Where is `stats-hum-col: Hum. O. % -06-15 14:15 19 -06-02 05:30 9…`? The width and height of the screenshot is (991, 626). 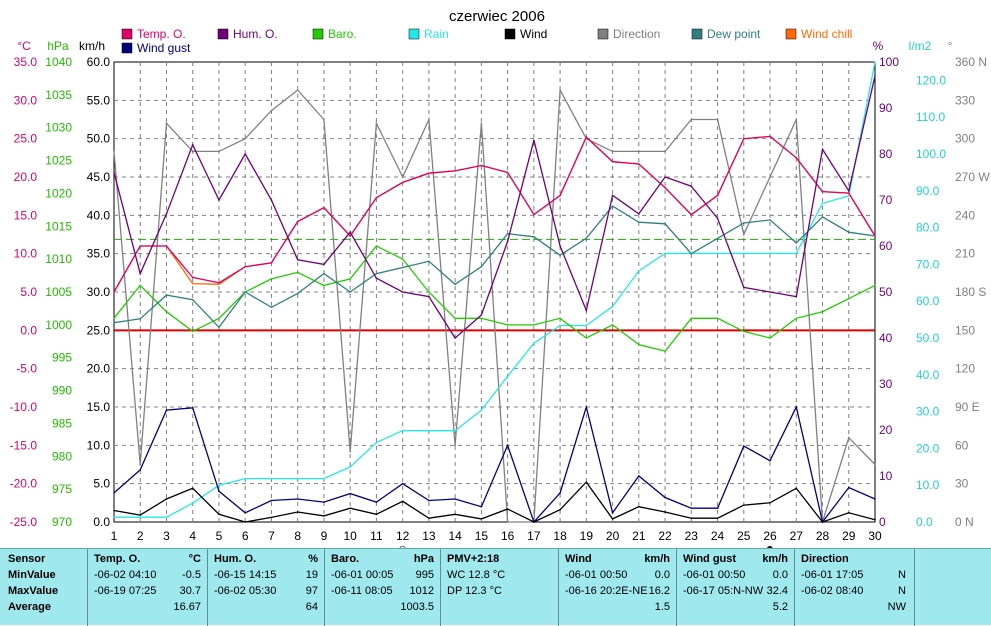
stats-hum-col: Hum. O. % -06-15 14:15 19 -06-02 05:30 9… is located at coordinates (265, 587).